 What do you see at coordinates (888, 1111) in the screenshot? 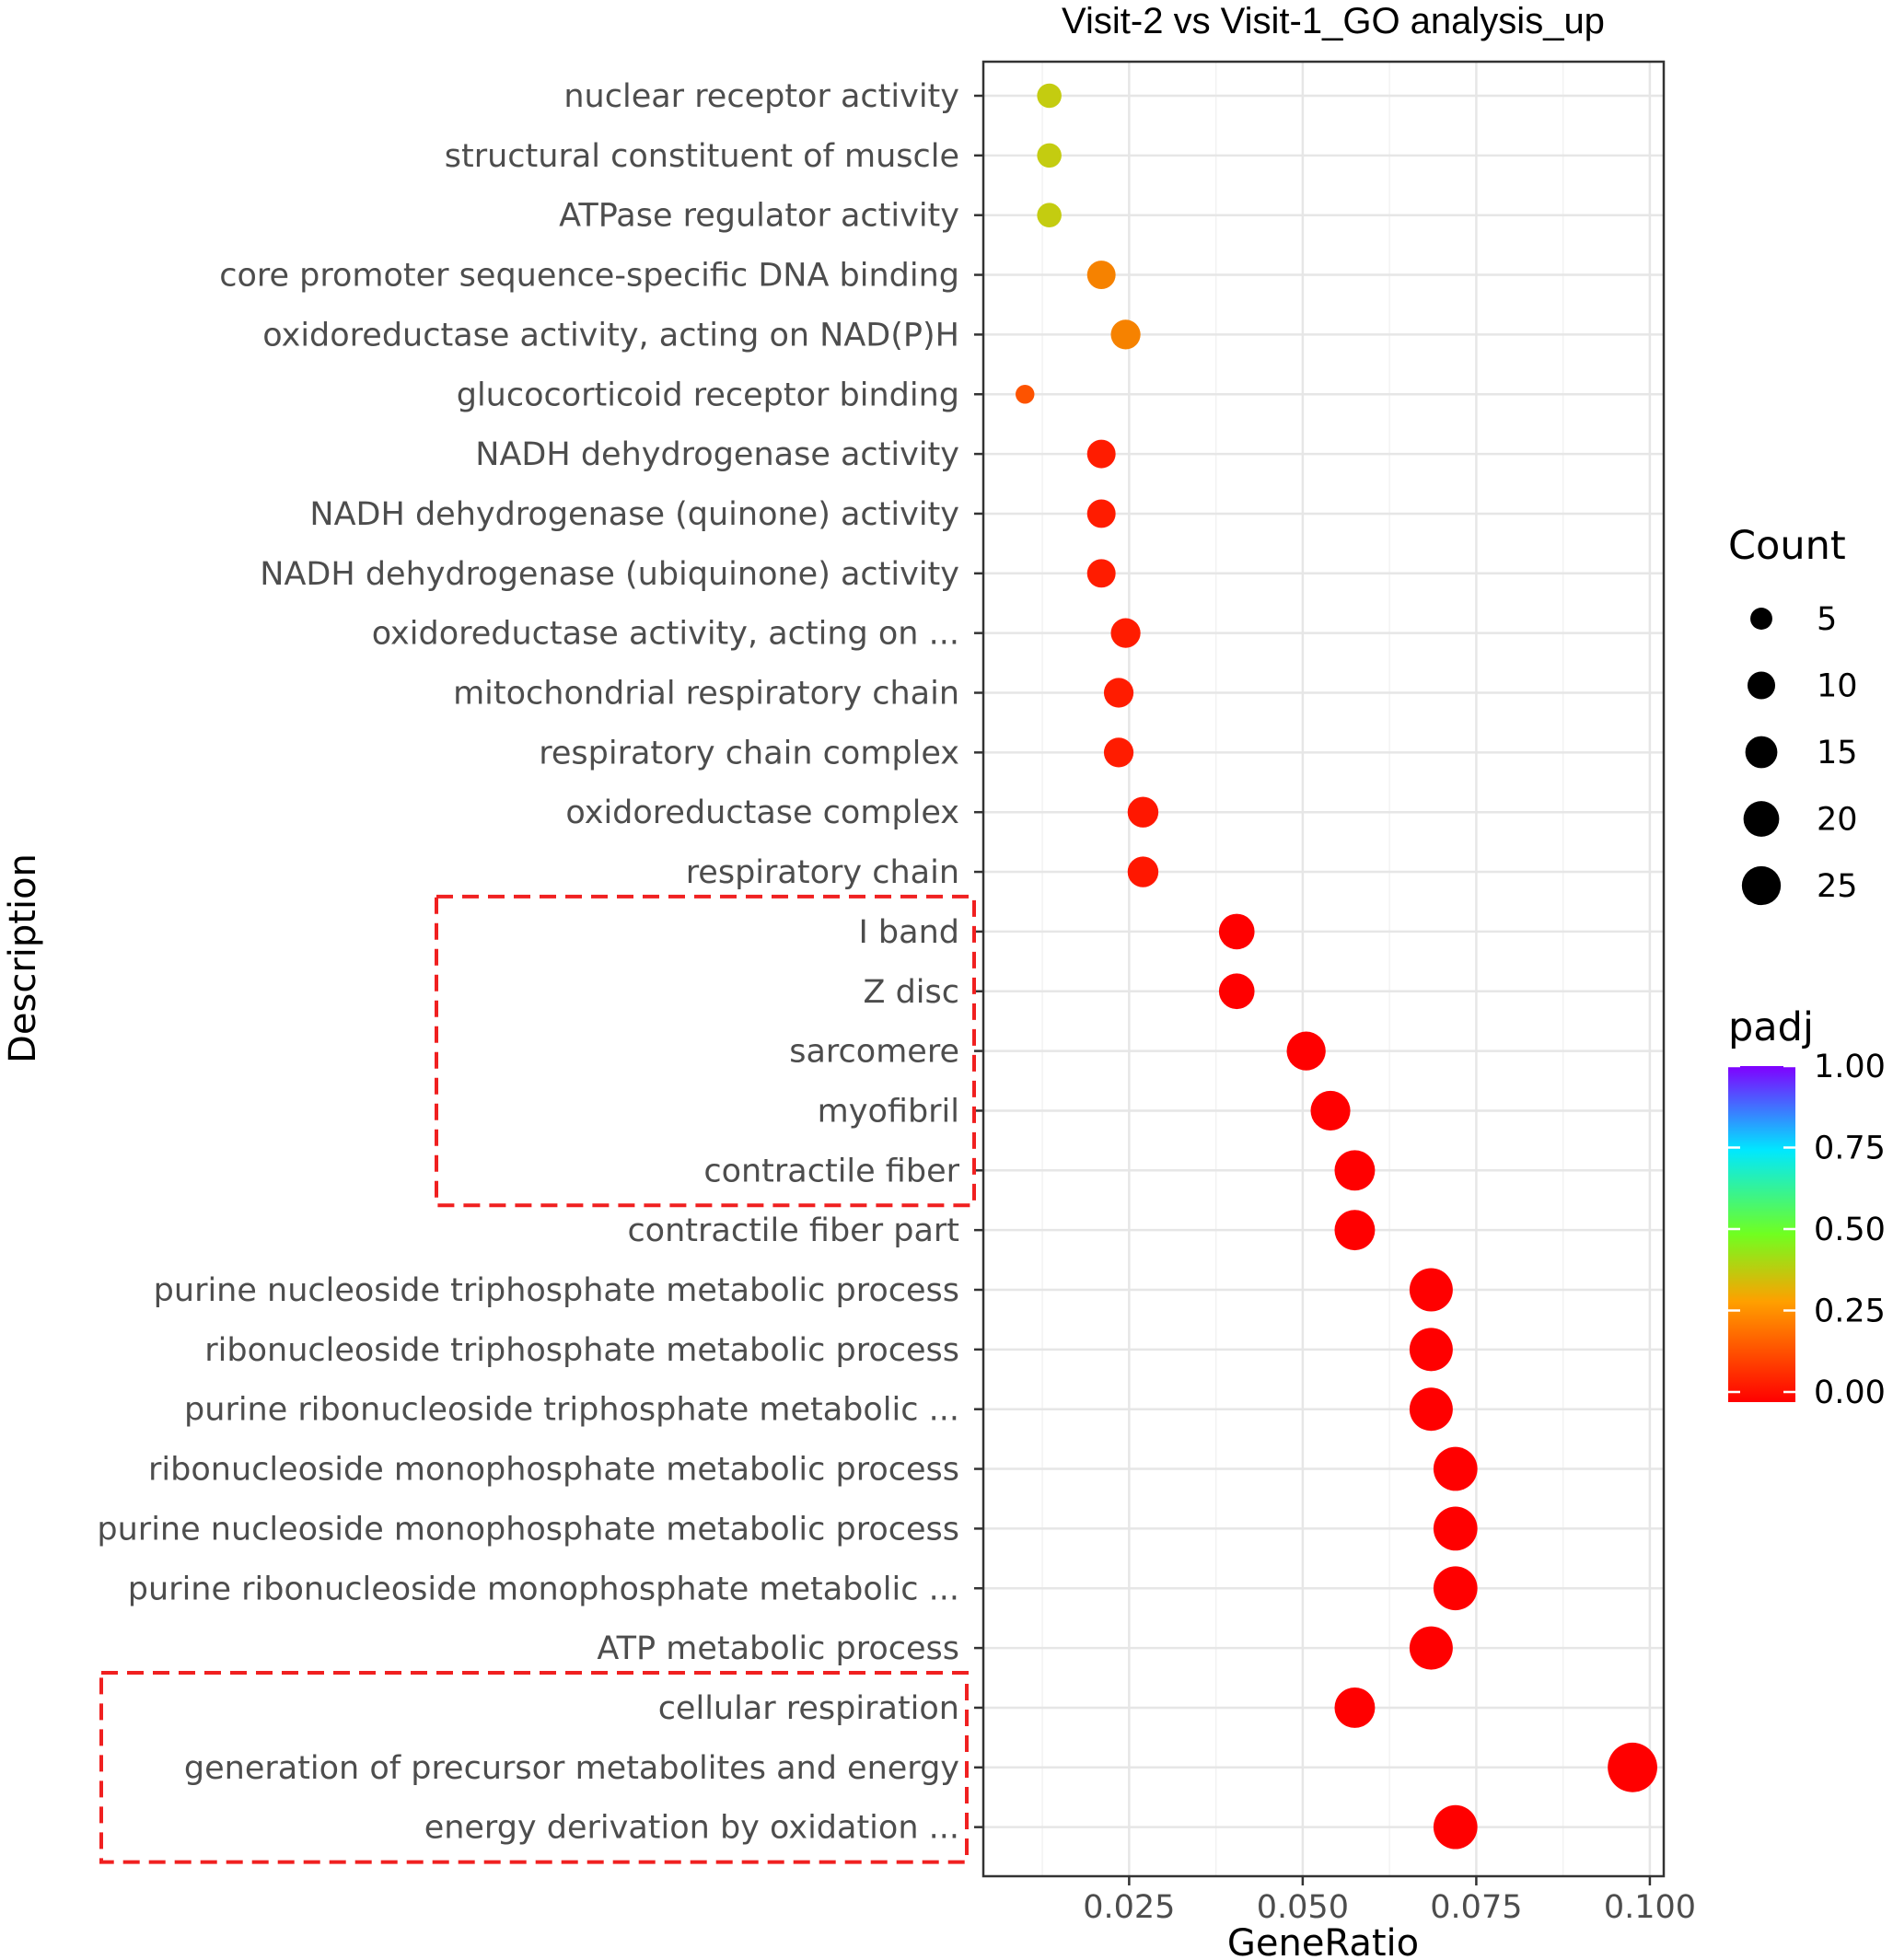
I see `y-tick-label: myofibril` at bounding box center [888, 1111].